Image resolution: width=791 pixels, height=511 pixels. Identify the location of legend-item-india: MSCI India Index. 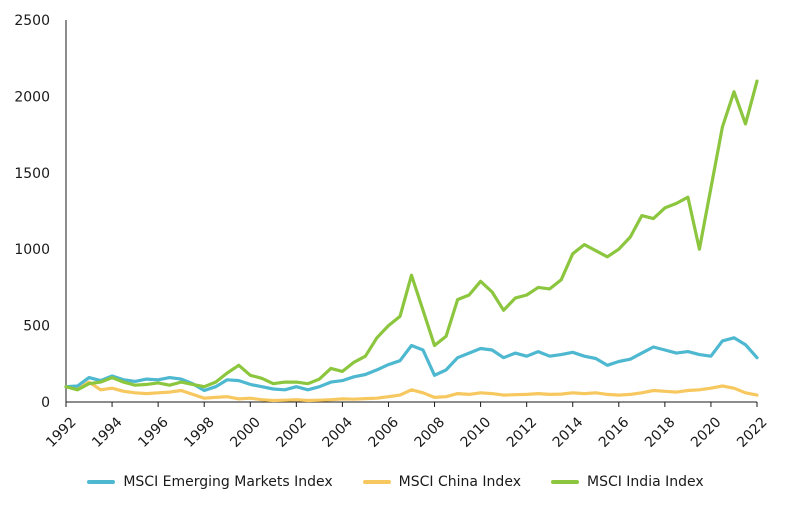
(627, 482).